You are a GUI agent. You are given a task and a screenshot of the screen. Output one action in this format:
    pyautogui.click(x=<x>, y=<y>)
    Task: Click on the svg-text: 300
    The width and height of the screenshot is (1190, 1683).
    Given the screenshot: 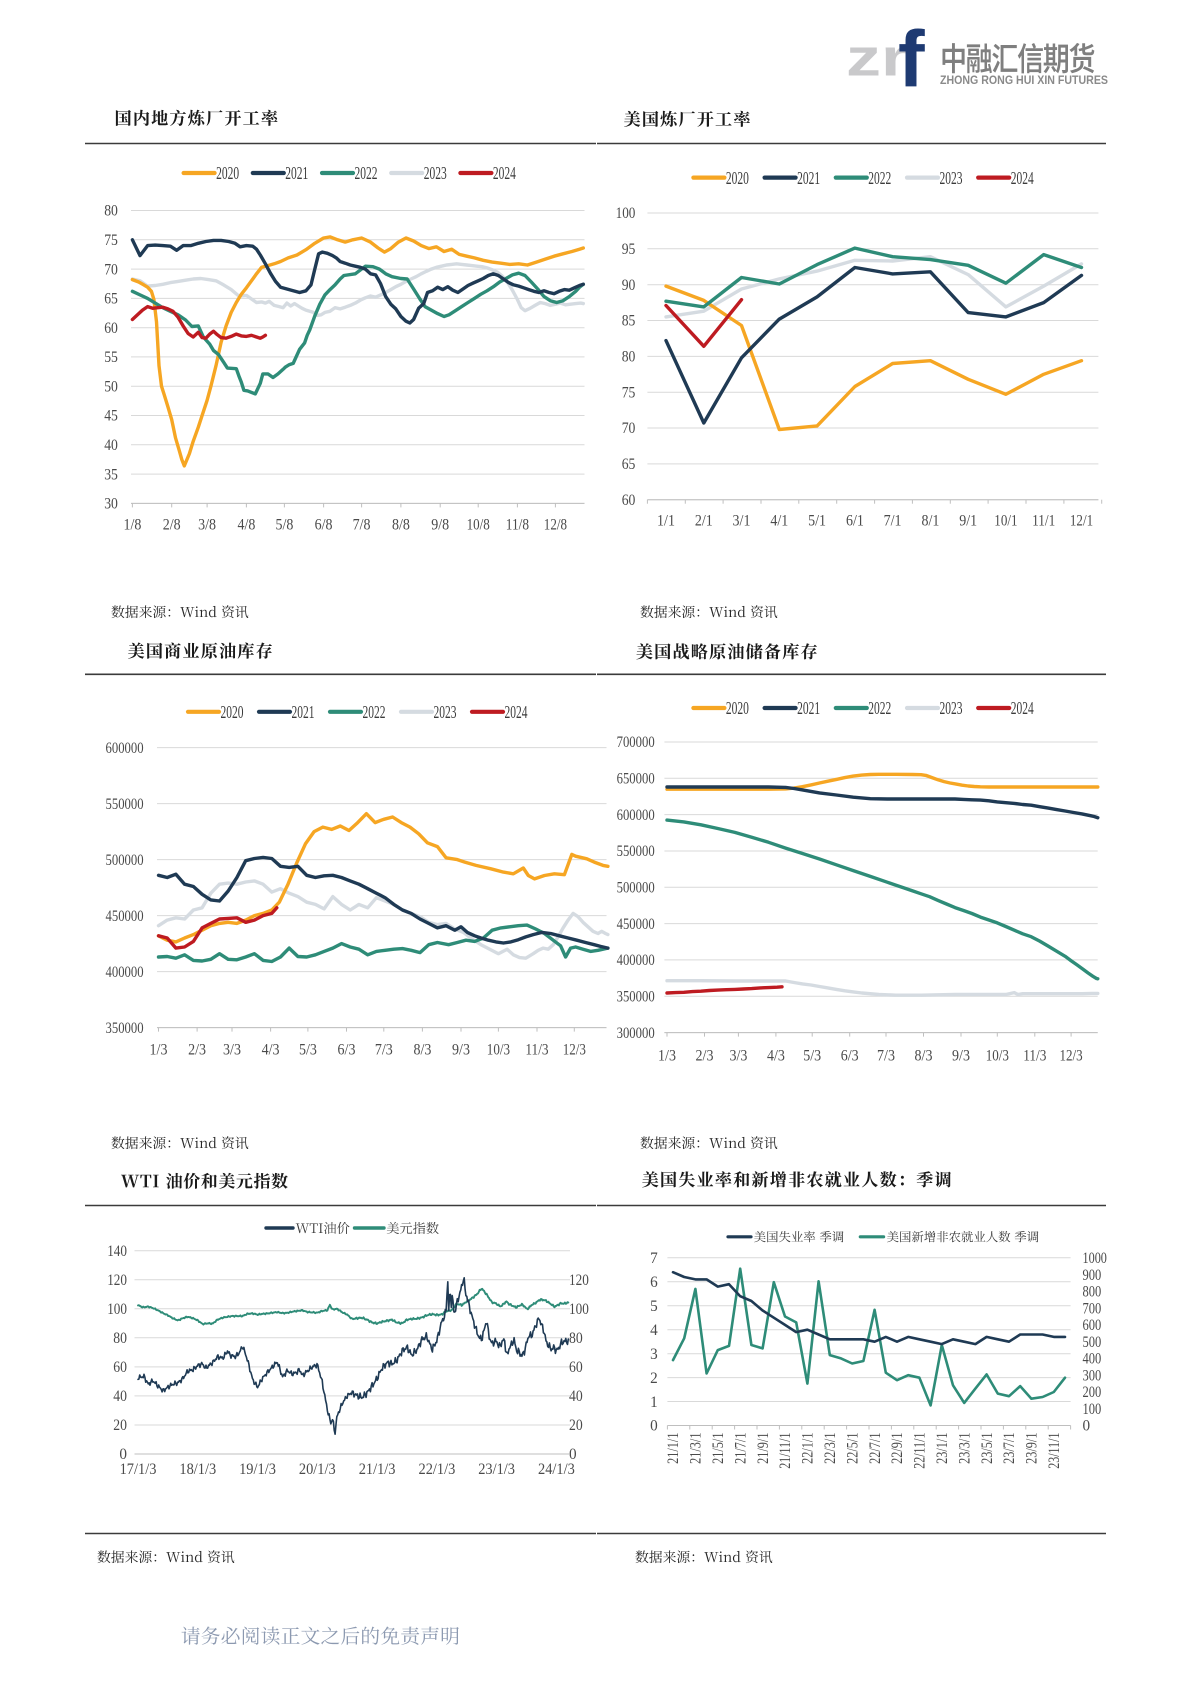 What is the action you would take?
    pyautogui.click(x=1092, y=1375)
    